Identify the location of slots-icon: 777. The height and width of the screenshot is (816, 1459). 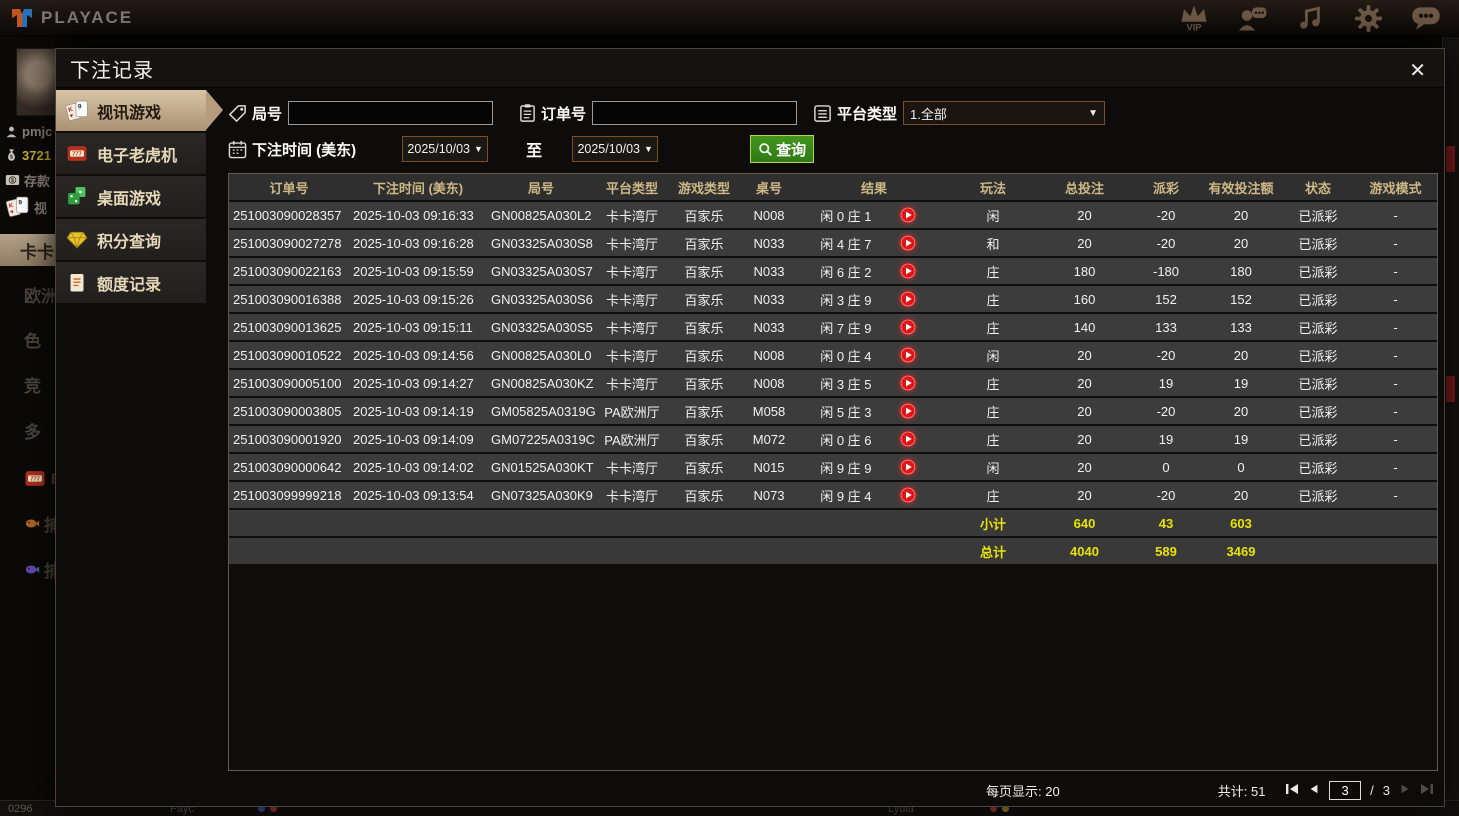
(77, 154).